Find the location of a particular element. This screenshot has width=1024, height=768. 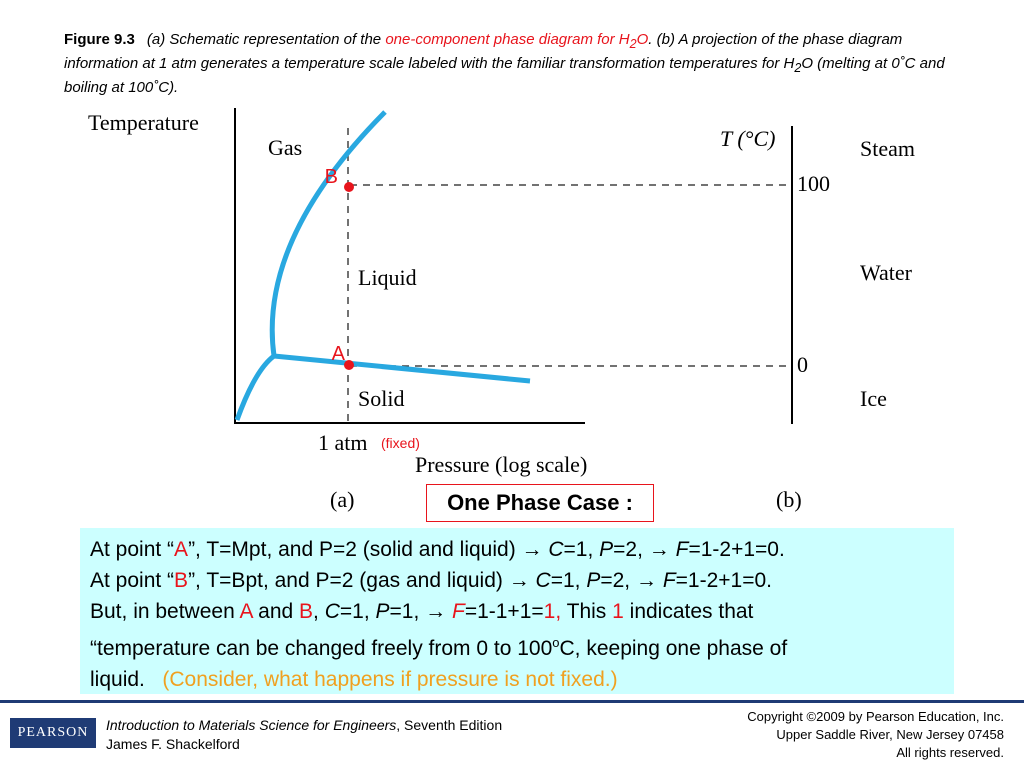

footer-divider is located at coordinates (512, 701).